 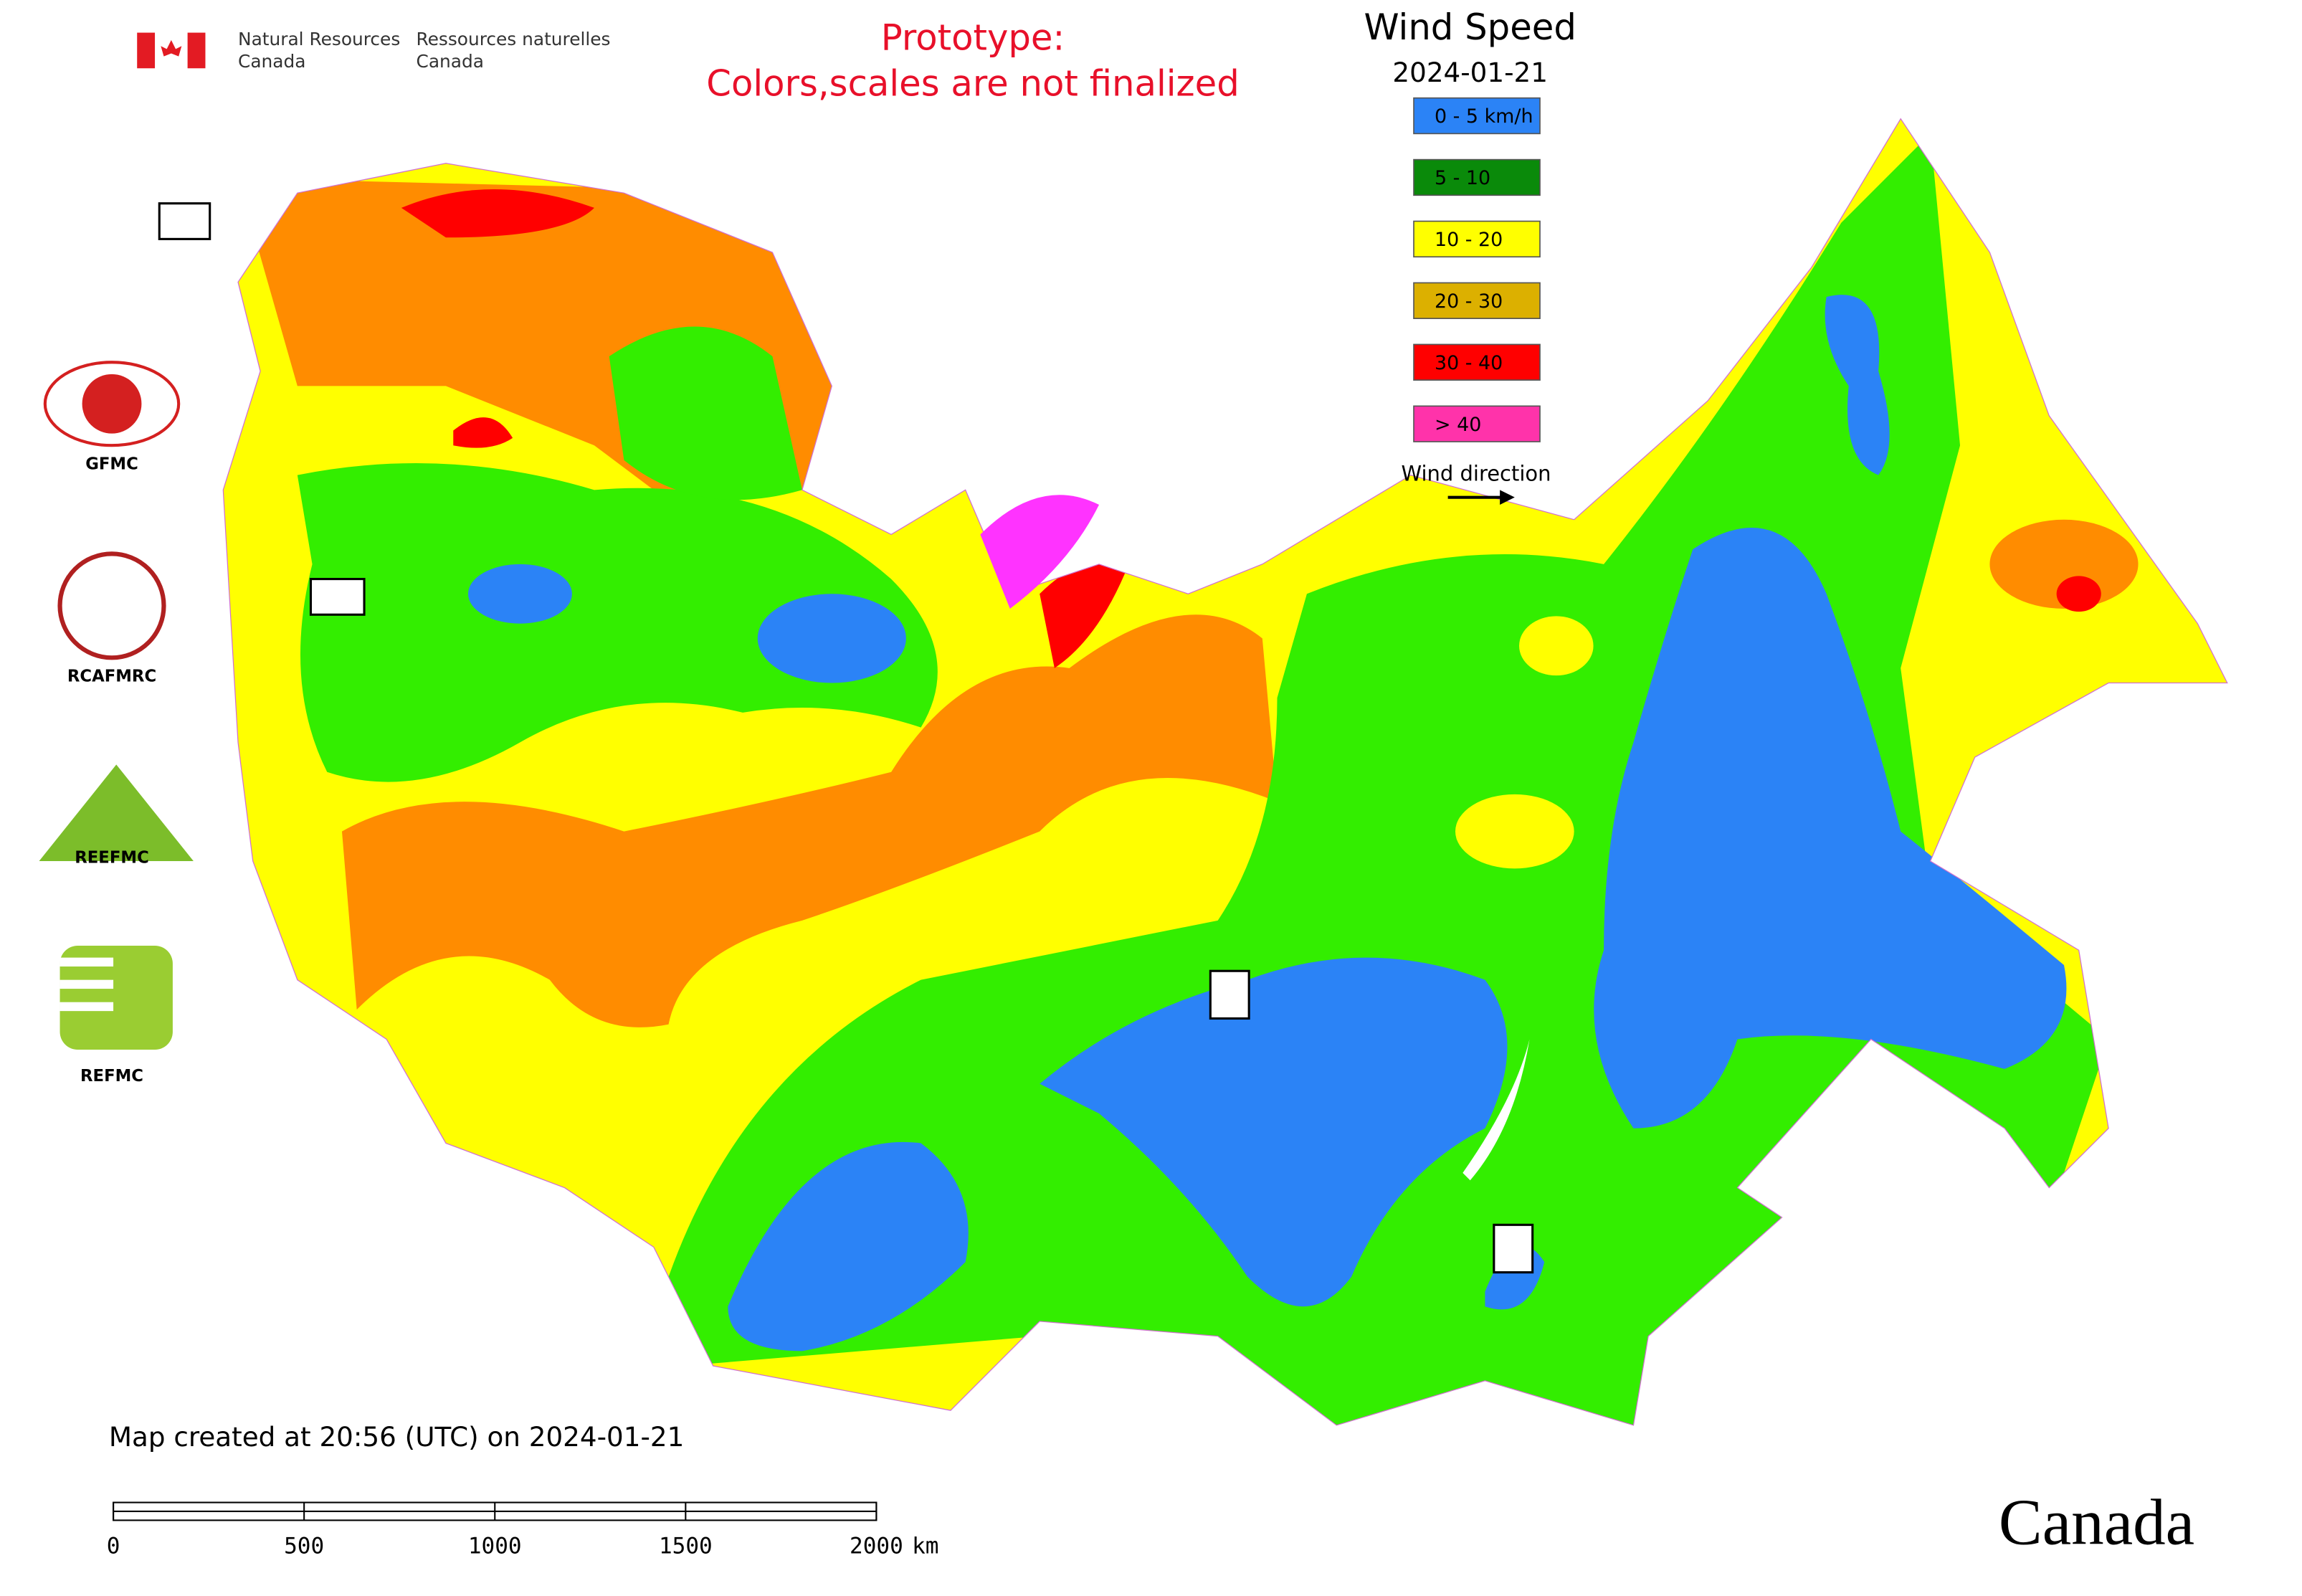 I want to click on agency-fr: Ressources naturelles, so click(x=514, y=39).